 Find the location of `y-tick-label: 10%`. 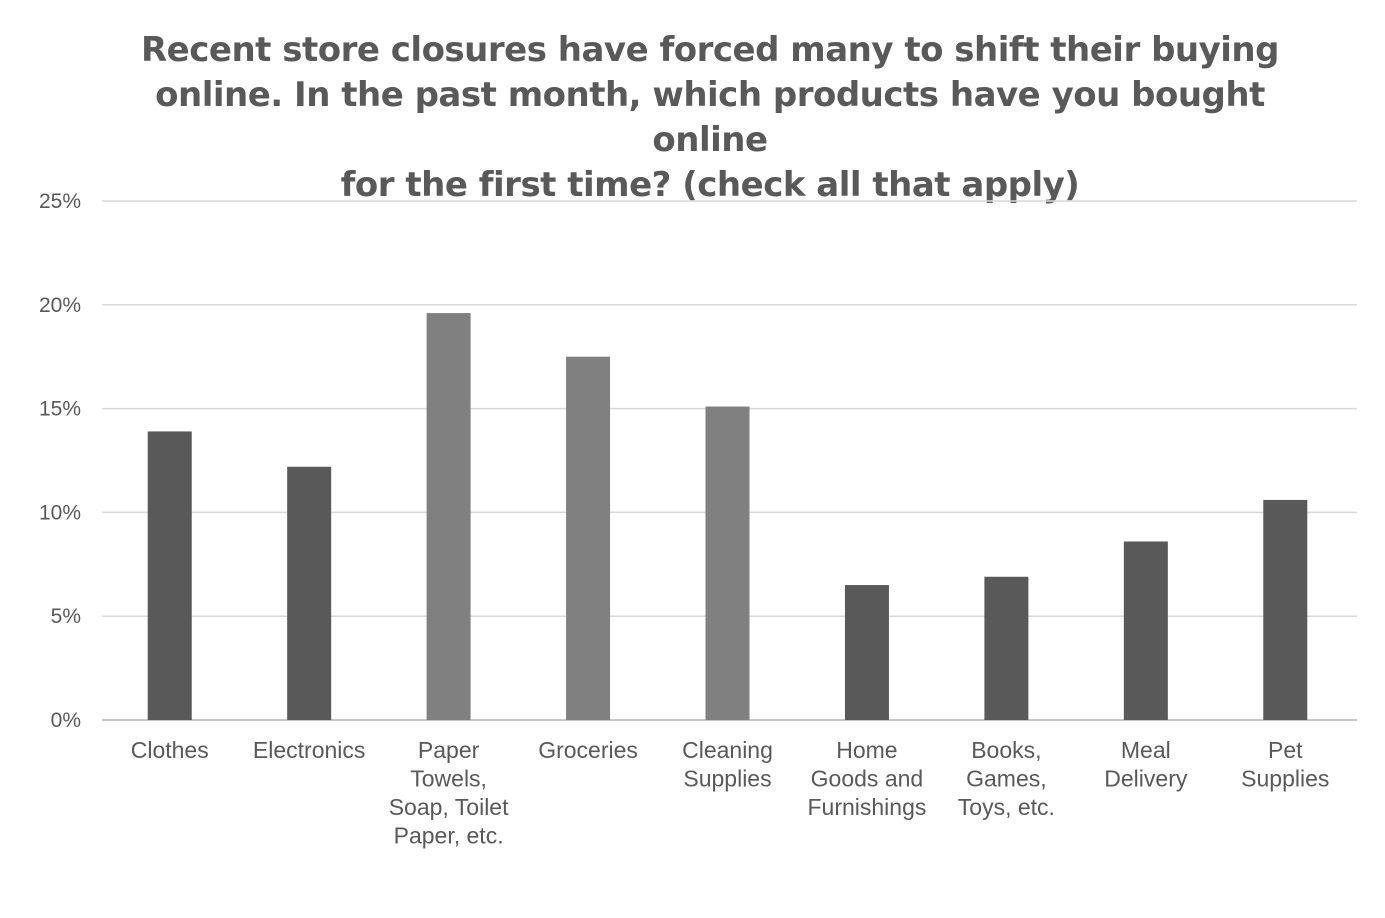

y-tick-label: 10% is located at coordinates (60, 512).